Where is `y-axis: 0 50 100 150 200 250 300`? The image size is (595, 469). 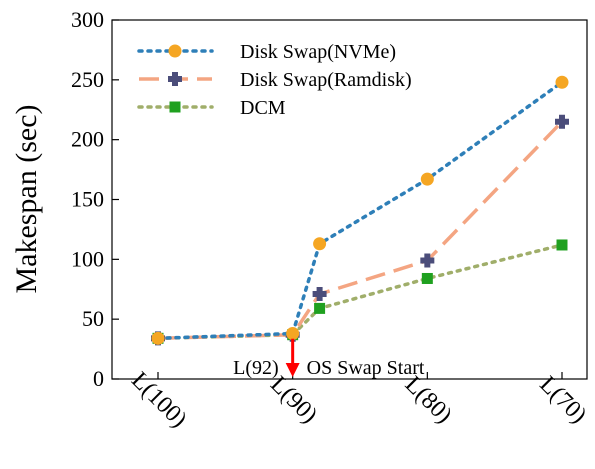
y-axis: 0 50 100 150 200 250 300 is located at coordinates (95, 199).